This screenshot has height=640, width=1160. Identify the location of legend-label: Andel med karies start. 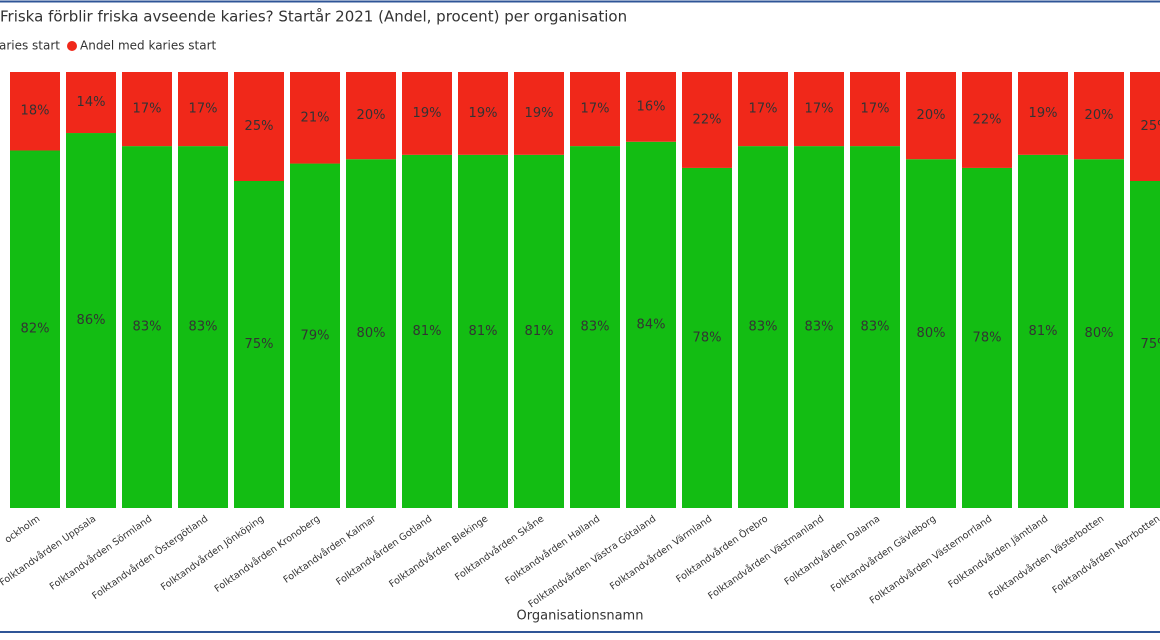
(148, 46).